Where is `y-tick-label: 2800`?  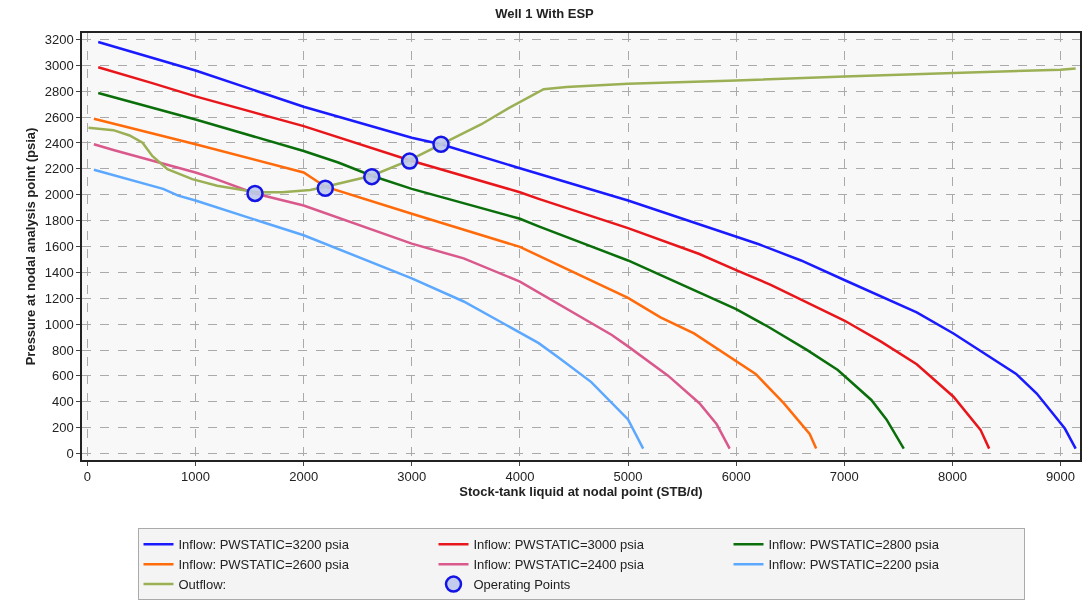
y-tick-label: 2800 is located at coordinates (59, 91).